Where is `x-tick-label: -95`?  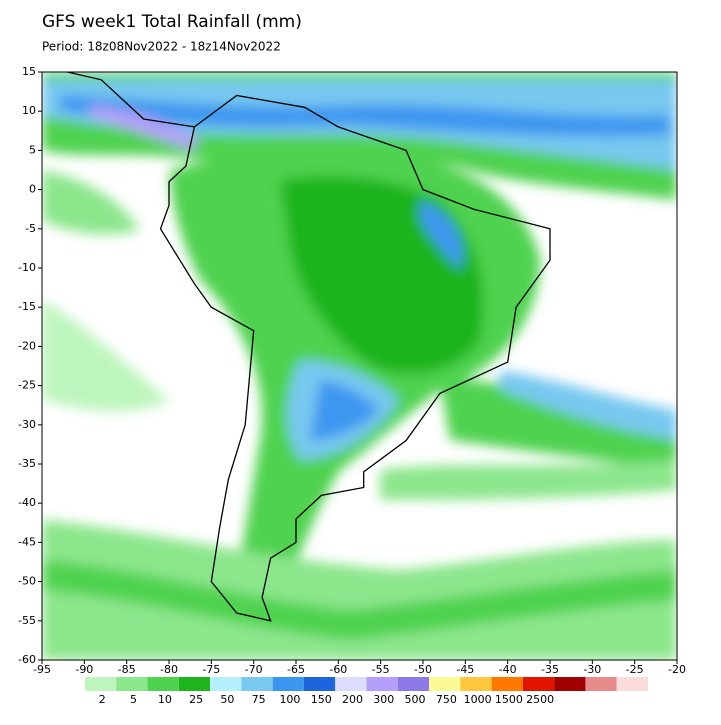
x-tick-label: -95 is located at coordinates (42, 669).